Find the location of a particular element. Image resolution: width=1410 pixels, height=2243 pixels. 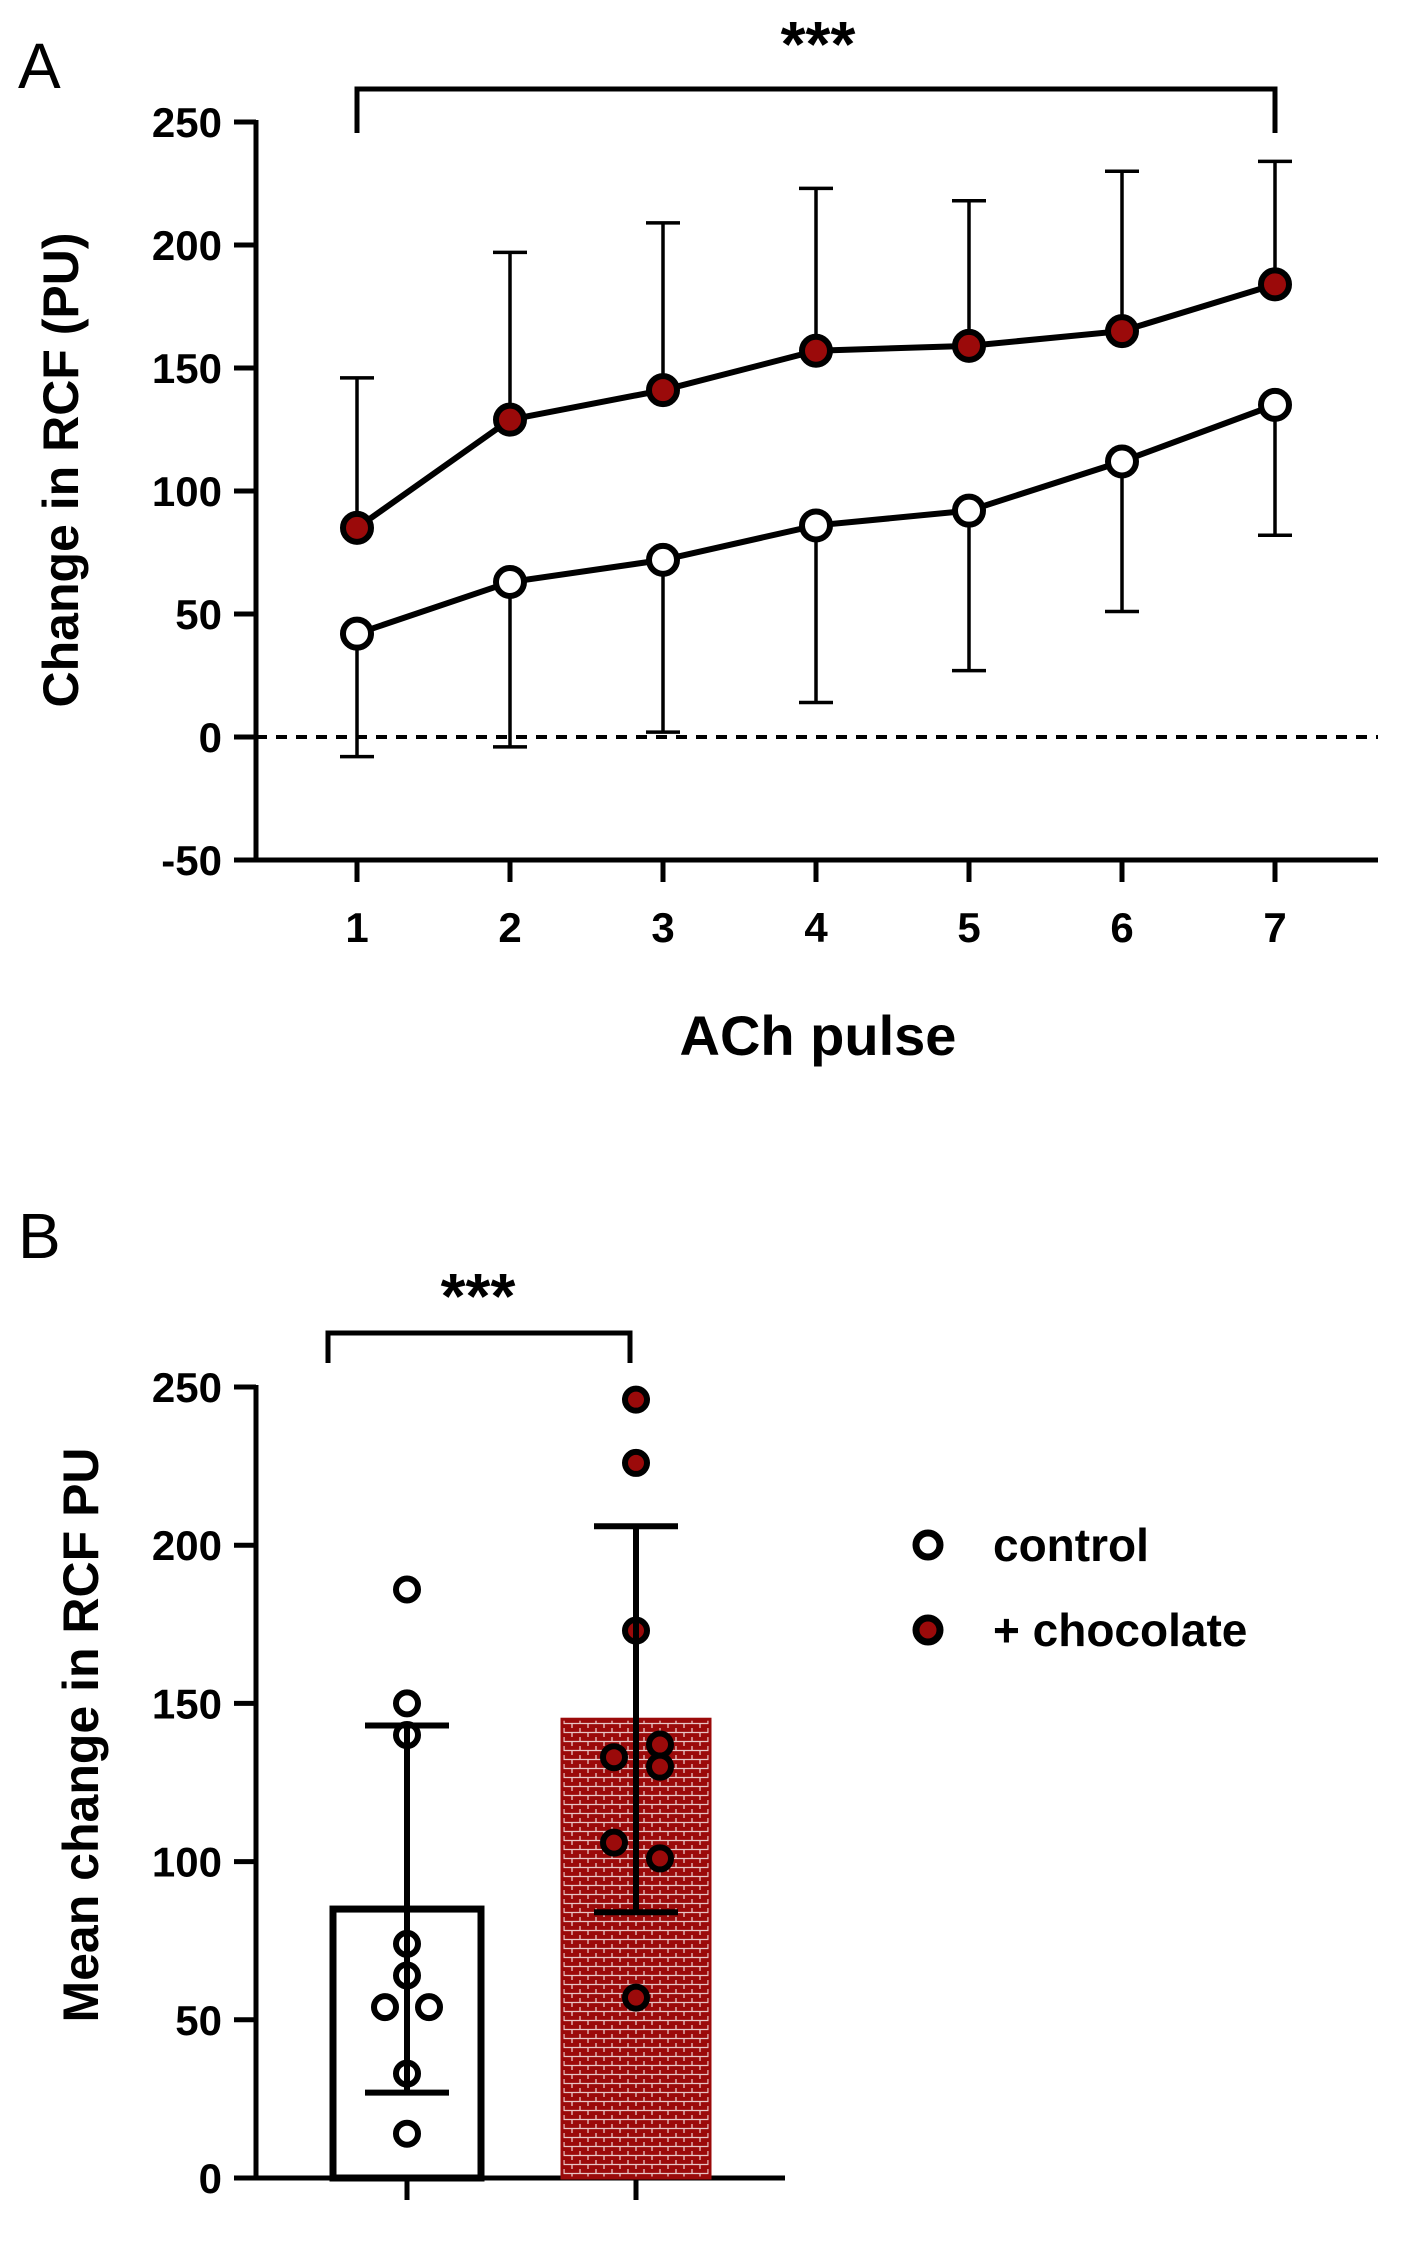

panel-b-letter: B is located at coordinates (39, 1236).